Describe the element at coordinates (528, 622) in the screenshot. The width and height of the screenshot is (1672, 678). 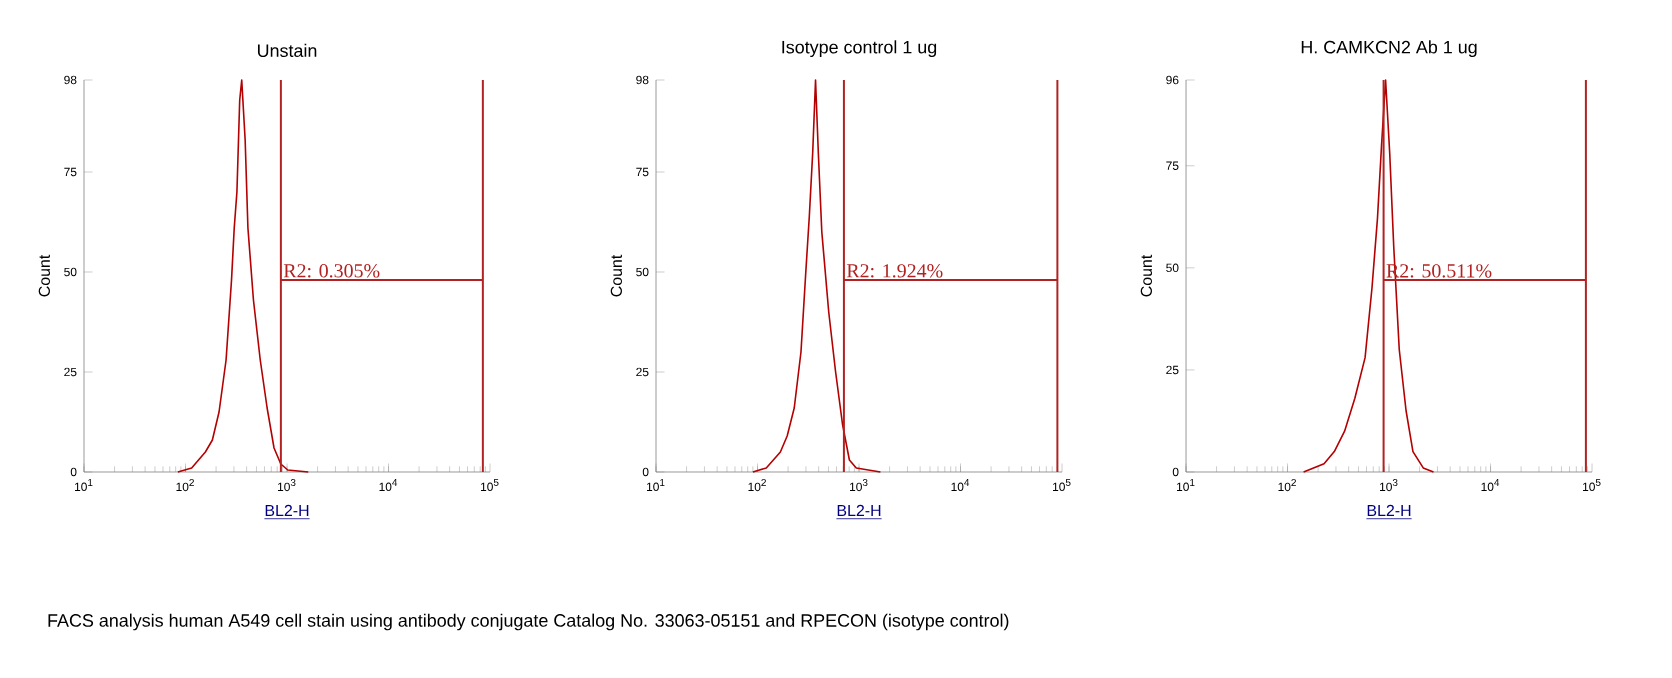
I see `text: FACS analysis human A549 cell stain using antibody conjugate Catalog No. 33063-05151 and RPECON (isotype control)` at that location.